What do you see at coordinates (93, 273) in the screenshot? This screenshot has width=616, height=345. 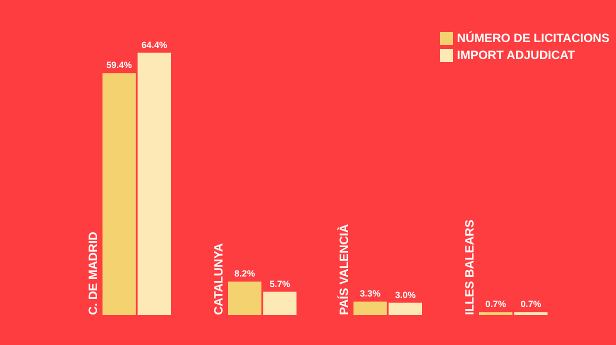 I see `x-tick-label: C. DE MADRID` at bounding box center [93, 273].